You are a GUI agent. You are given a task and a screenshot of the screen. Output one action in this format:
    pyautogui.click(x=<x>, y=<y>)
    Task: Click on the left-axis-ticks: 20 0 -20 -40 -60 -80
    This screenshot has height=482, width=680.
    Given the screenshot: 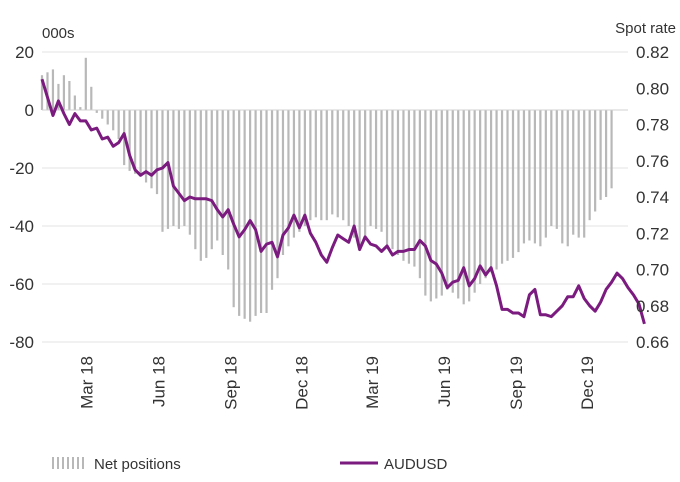 What is the action you would take?
    pyautogui.click(x=21, y=197)
    